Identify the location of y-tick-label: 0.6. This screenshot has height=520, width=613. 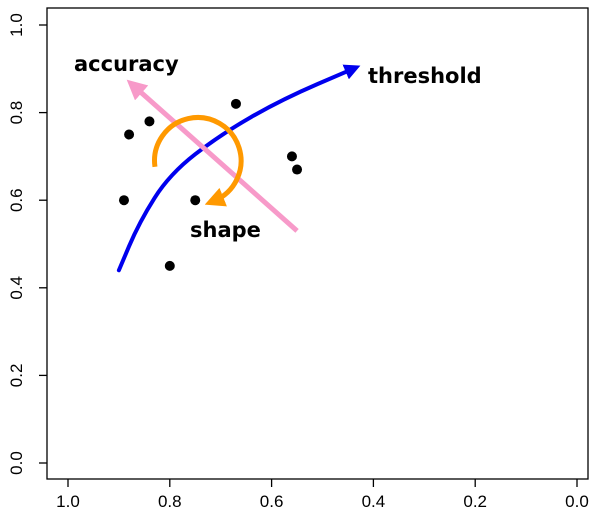
(16, 200).